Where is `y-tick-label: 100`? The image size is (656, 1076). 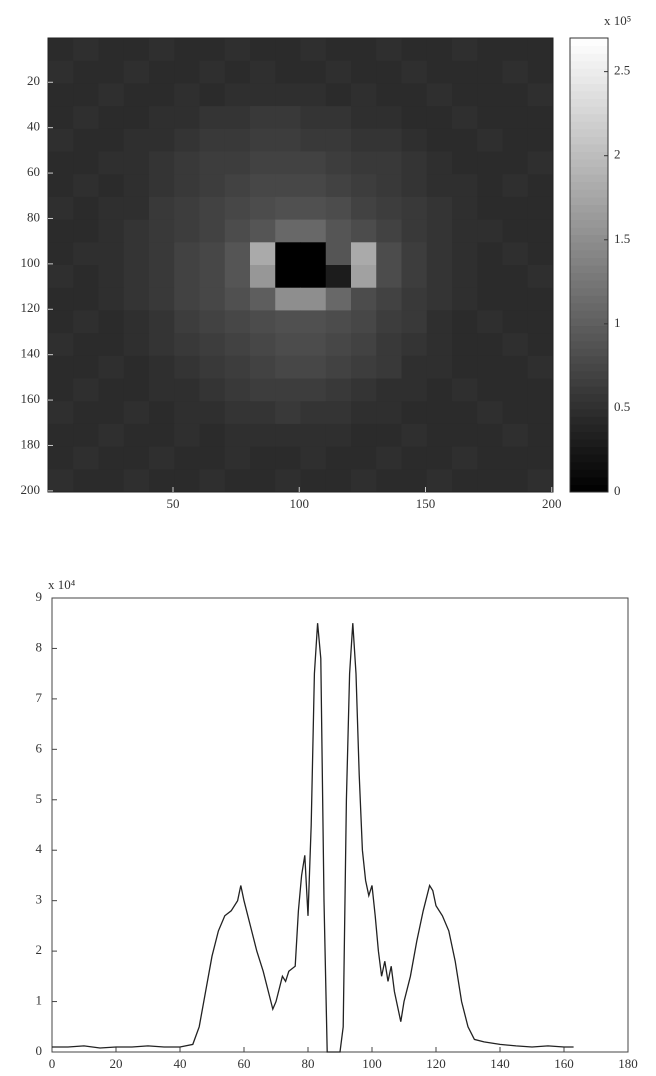
y-tick-label: 100 is located at coordinates (31, 262).